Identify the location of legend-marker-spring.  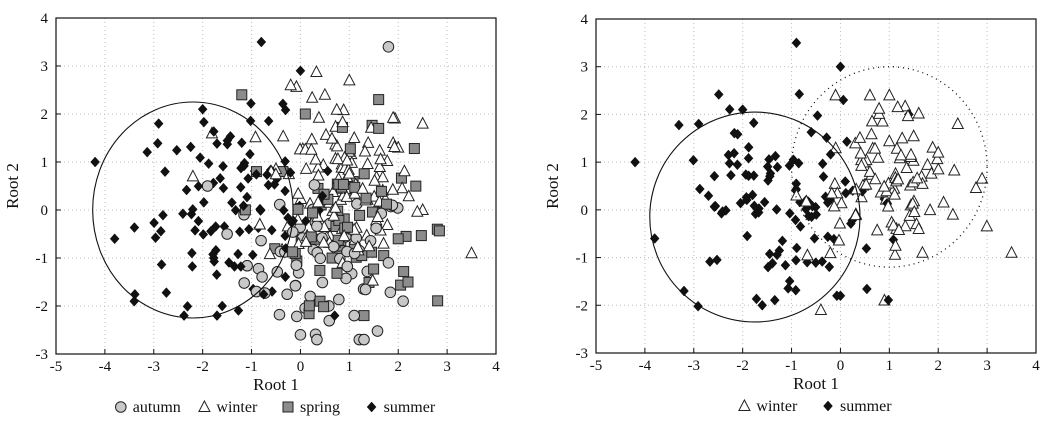
(288, 407).